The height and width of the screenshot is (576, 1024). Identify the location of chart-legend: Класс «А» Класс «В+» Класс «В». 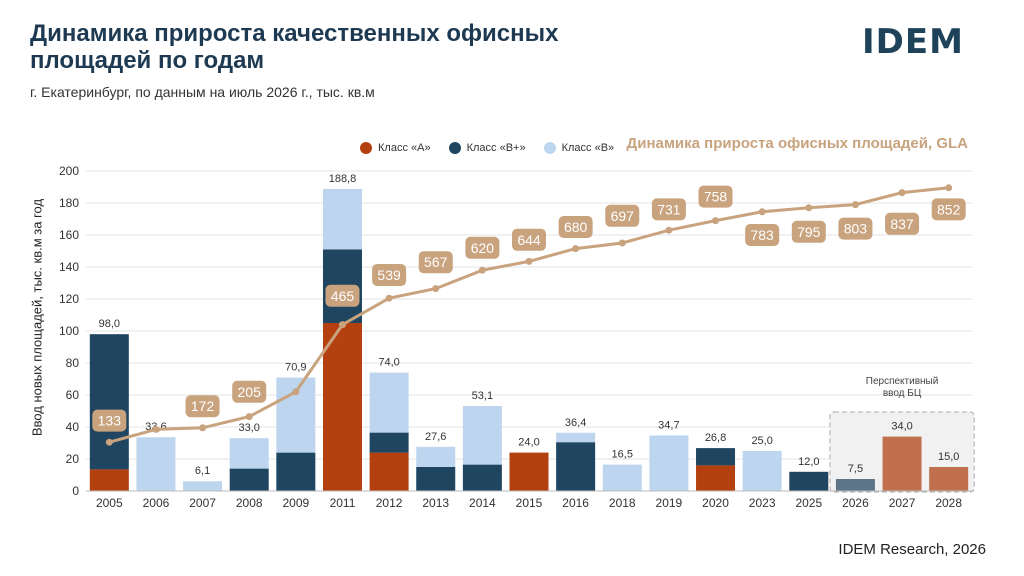
(487, 148).